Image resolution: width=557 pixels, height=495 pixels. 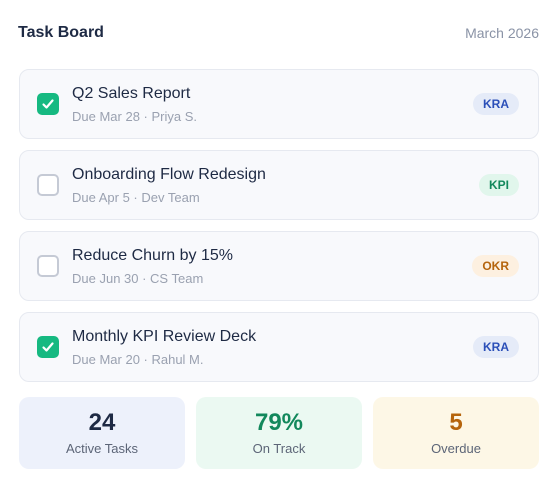 What do you see at coordinates (136, 197) in the screenshot?
I see `task-meta: Due Apr 5 · Dev Team` at bounding box center [136, 197].